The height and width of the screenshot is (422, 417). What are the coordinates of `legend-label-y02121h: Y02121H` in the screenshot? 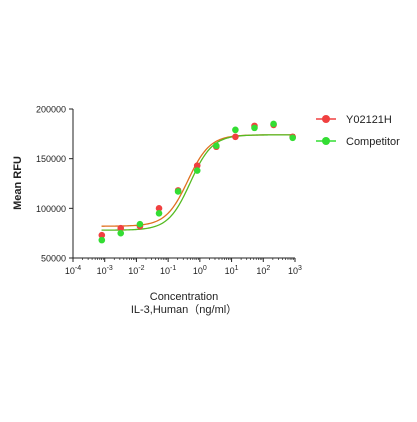 It's located at (369, 120).